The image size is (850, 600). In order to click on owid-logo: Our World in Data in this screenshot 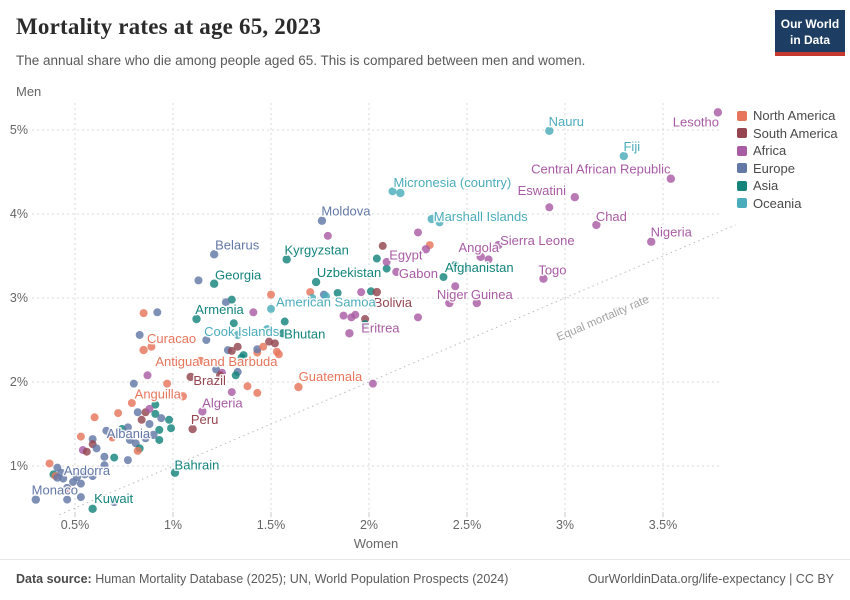, I will do `click(810, 33)`.